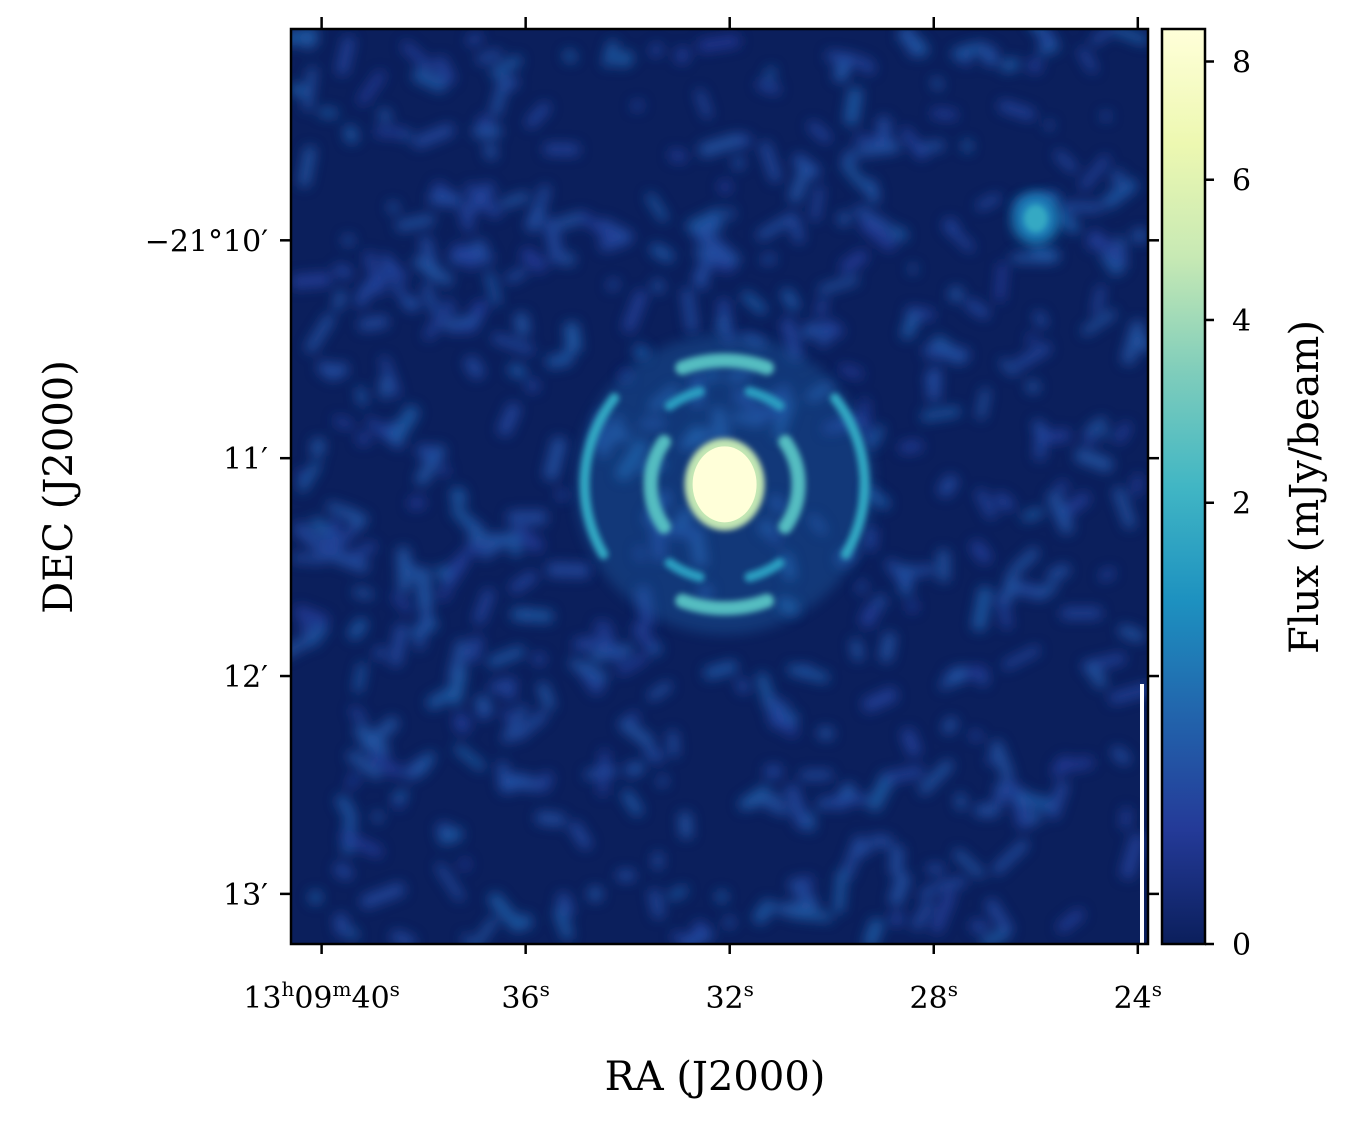 This screenshot has height=1132, width=1359. What do you see at coordinates (59, 487) in the screenshot?
I see `y-axis-label: DEC (J2000)` at bounding box center [59, 487].